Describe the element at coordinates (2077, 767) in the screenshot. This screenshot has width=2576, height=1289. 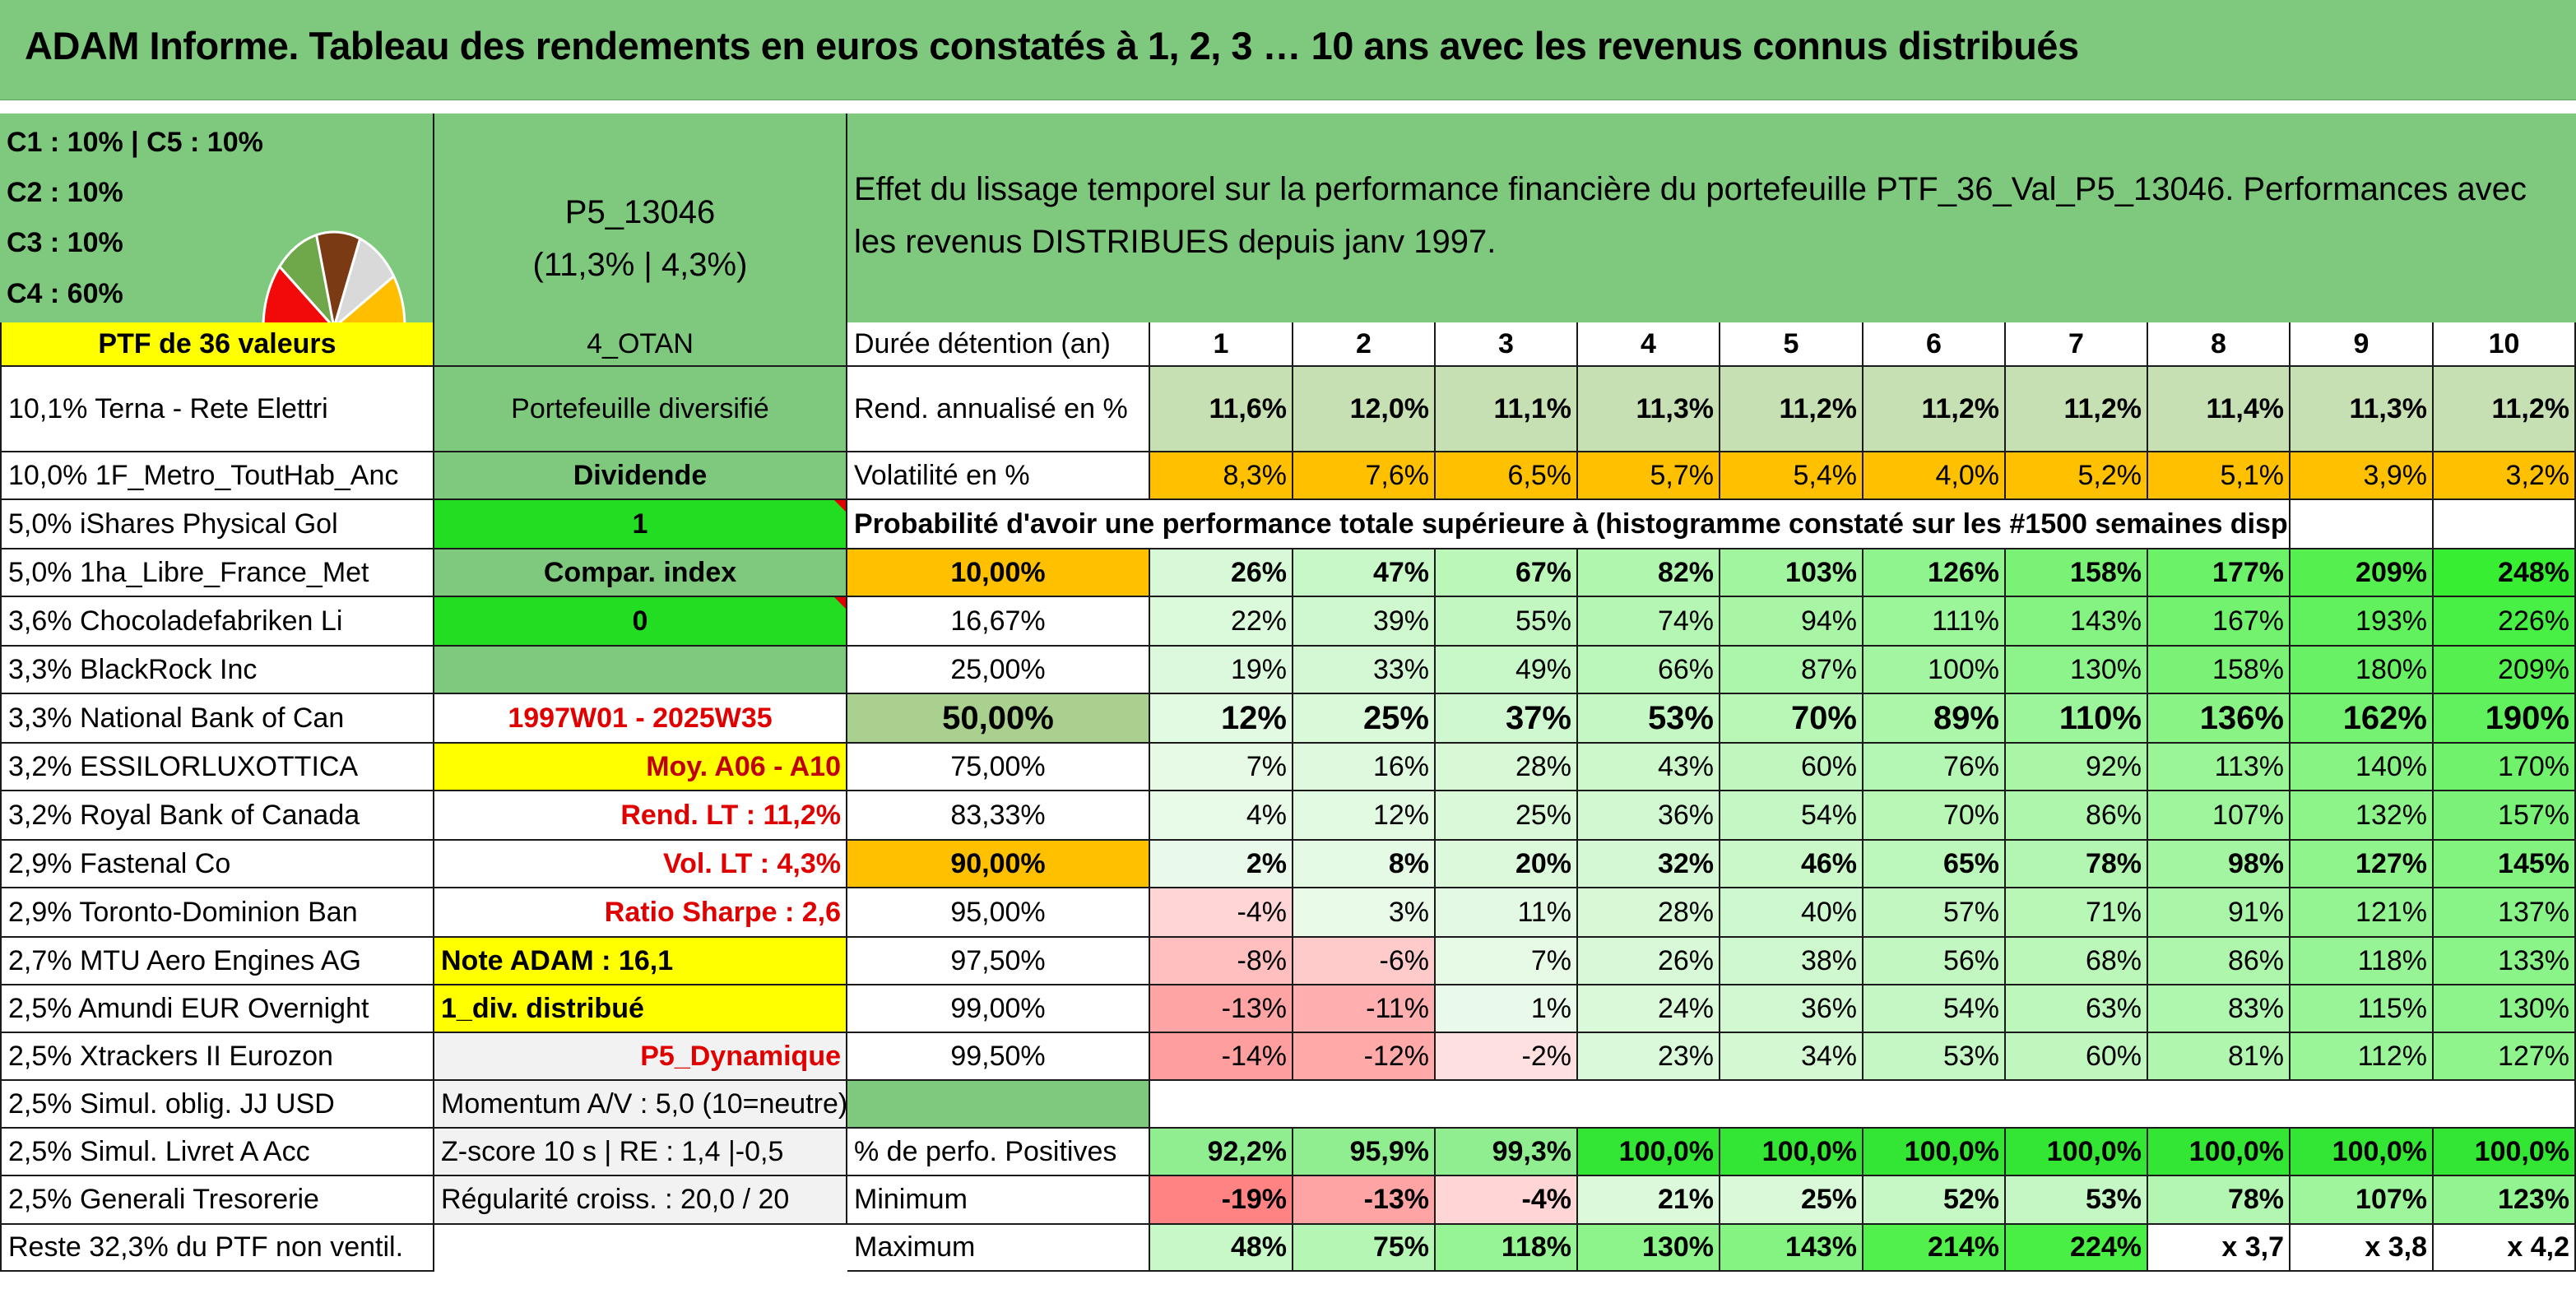
I see `probability-value: 92%` at that location.